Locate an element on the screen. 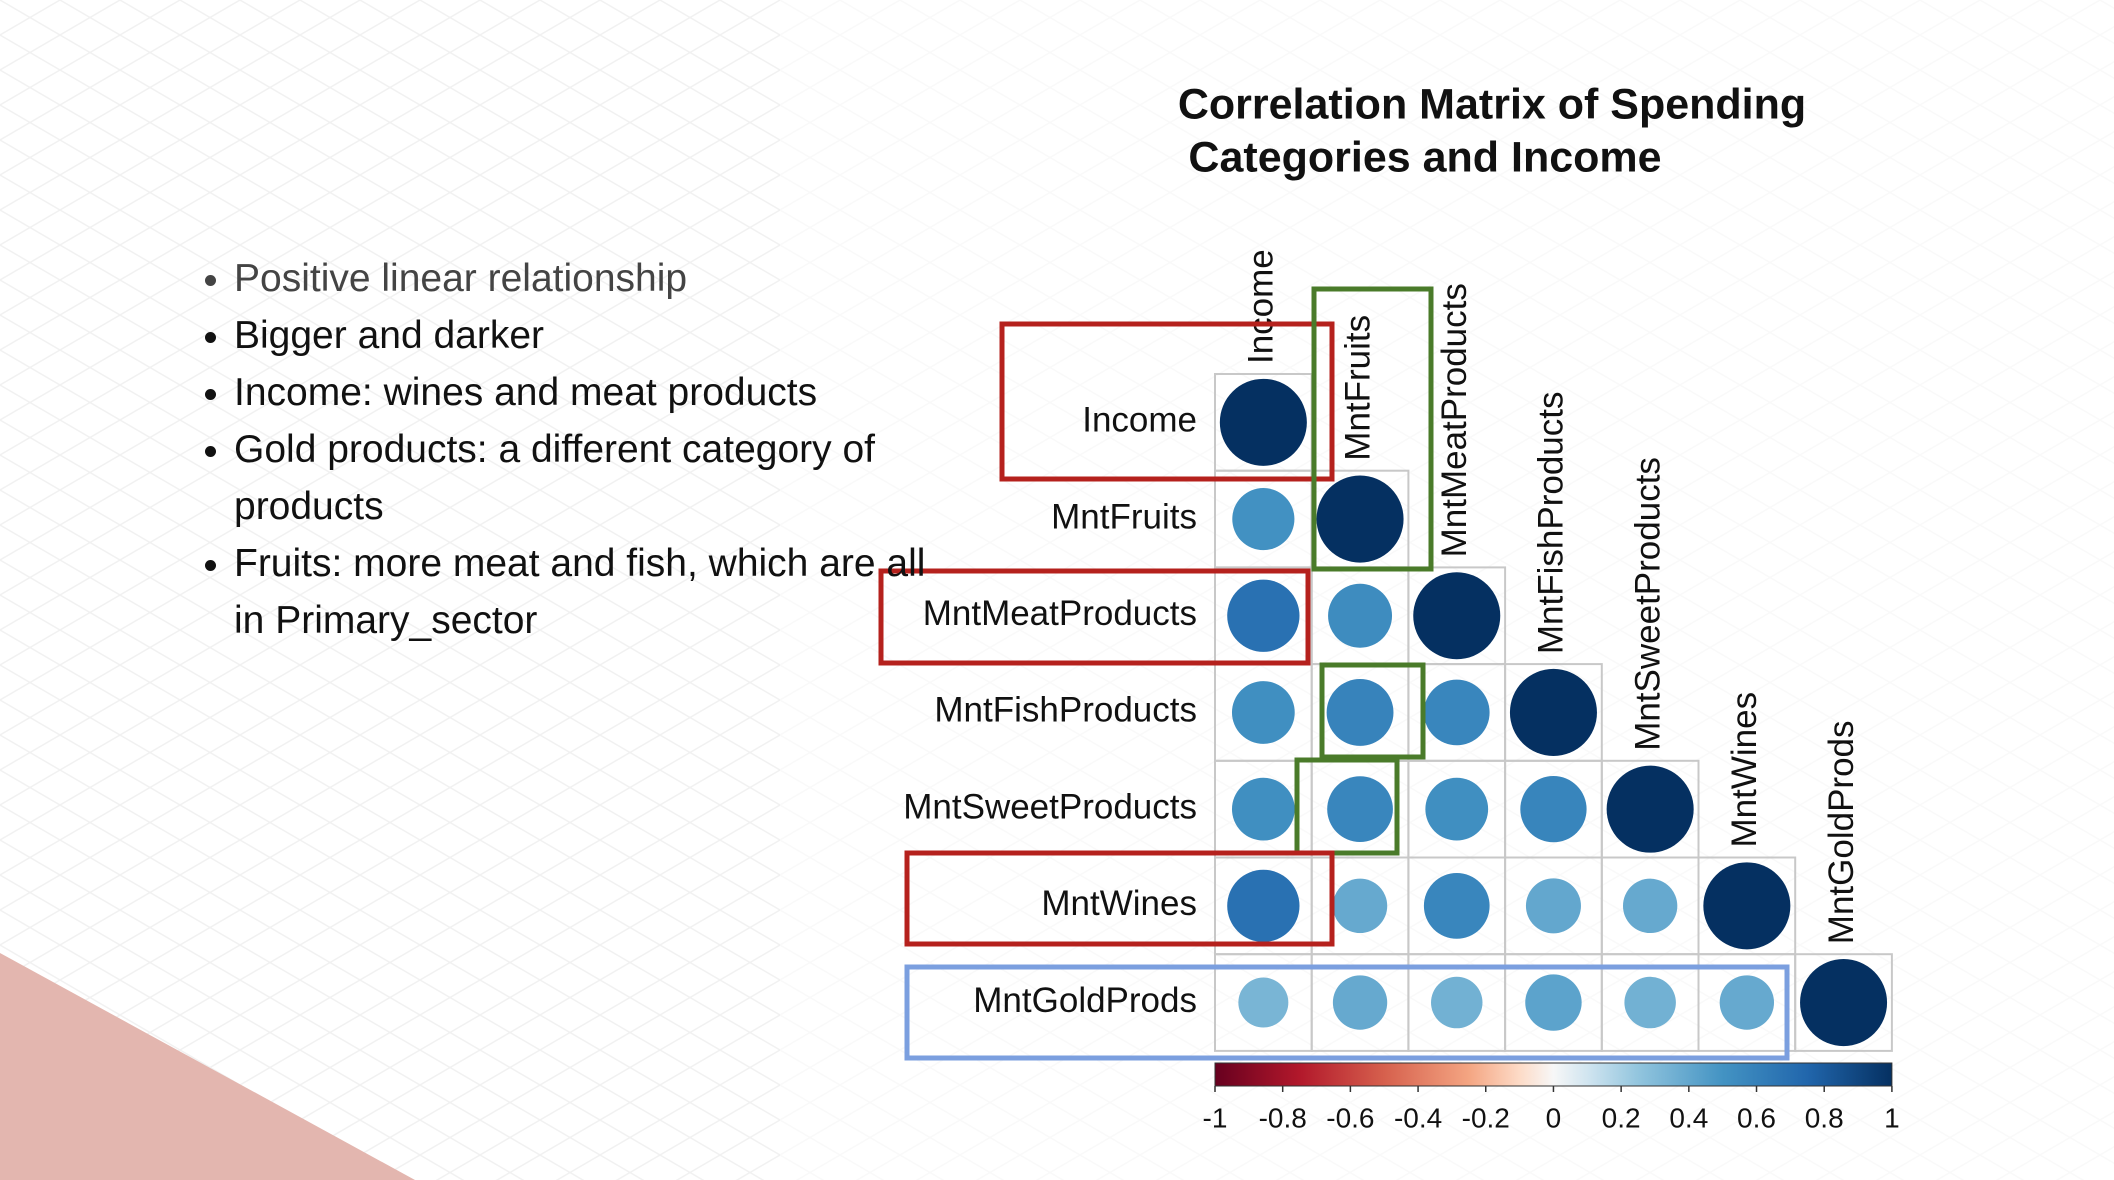 Image resolution: width=2114 pixels, height=1180 pixels. colorbar is located at coordinates (1553, 1074).